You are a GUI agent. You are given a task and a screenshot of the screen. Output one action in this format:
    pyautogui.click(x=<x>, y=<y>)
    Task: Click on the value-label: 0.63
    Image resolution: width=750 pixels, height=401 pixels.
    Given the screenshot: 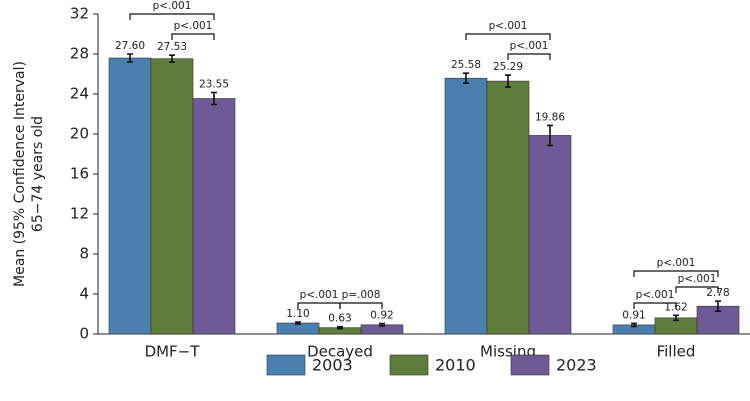 What is the action you would take?
    pyautogui.click(x=339, y=319)
    